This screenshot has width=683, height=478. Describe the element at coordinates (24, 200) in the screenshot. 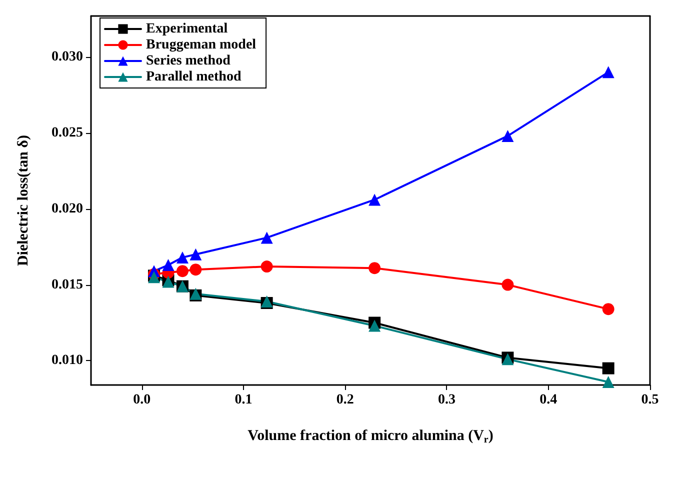

I see `y-axis-title: Dielectric loss(tan δ)` at that location.